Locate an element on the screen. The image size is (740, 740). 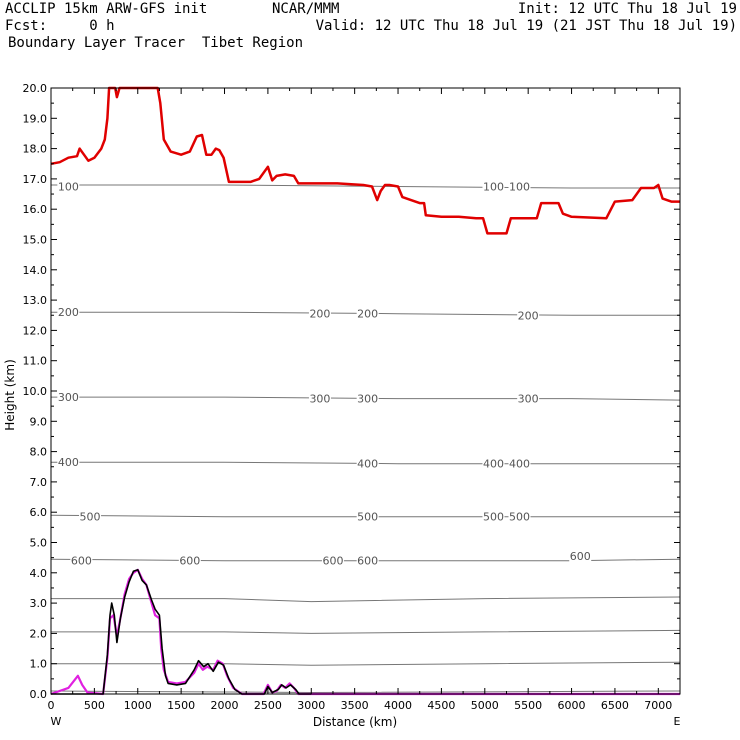
x-tick-label: 0 is located at coordinates (51, 705).